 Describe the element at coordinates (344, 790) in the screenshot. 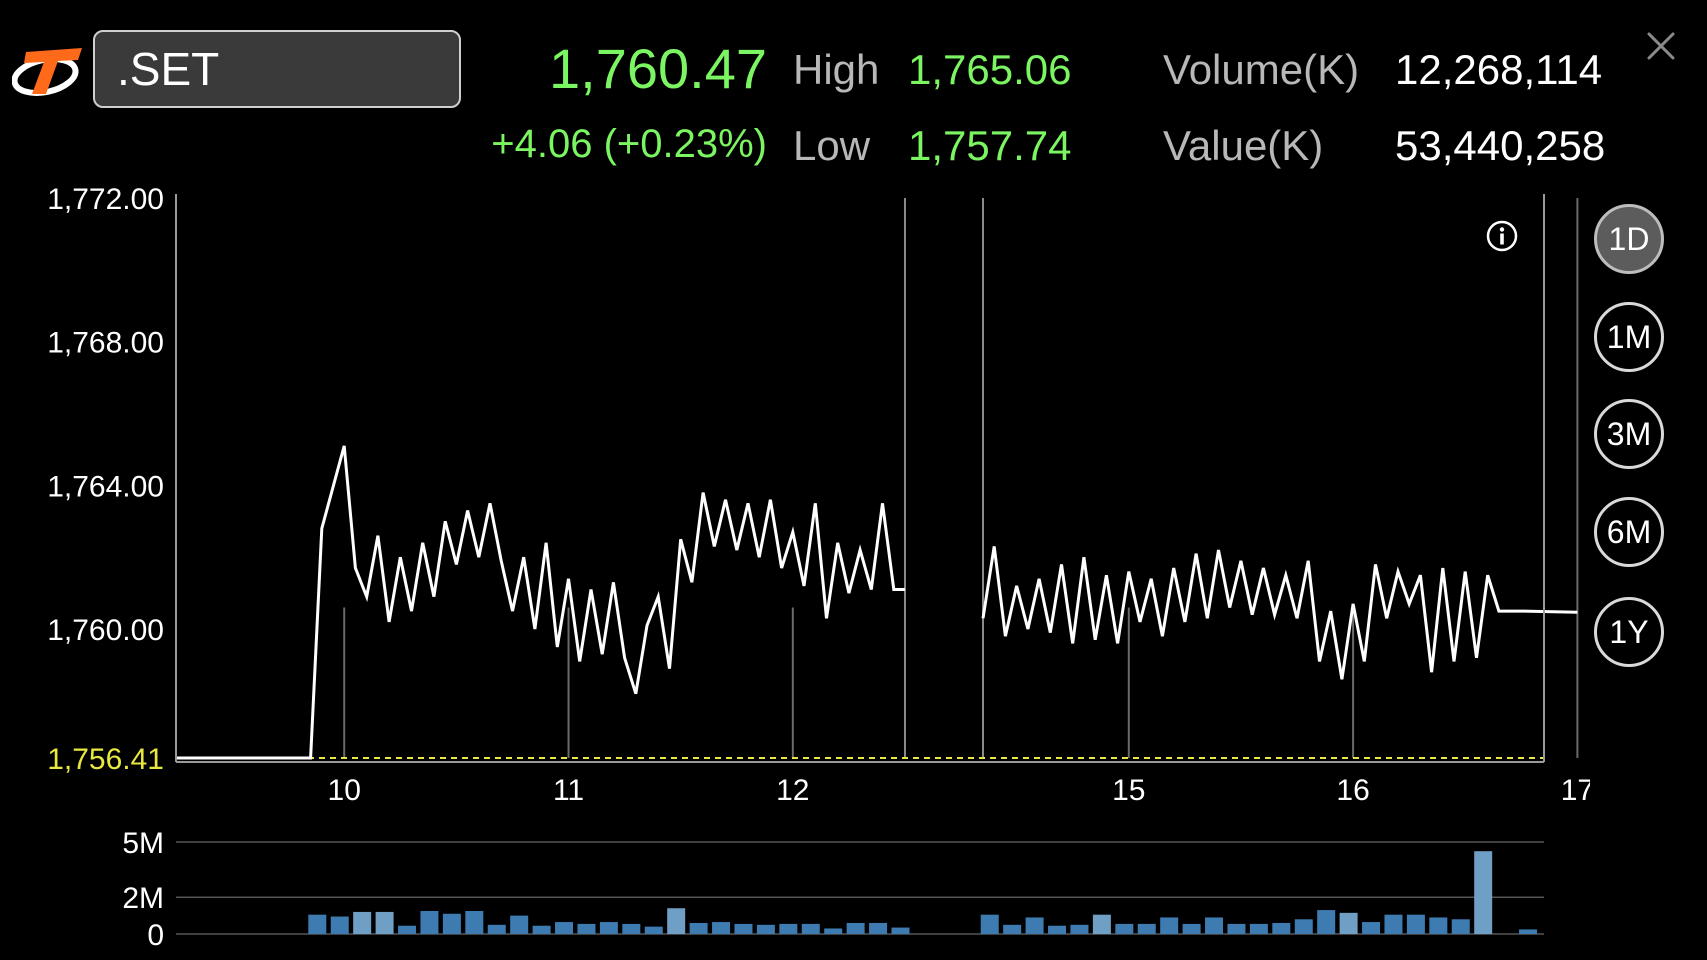

I see `x-tick-label: 10` at that location.